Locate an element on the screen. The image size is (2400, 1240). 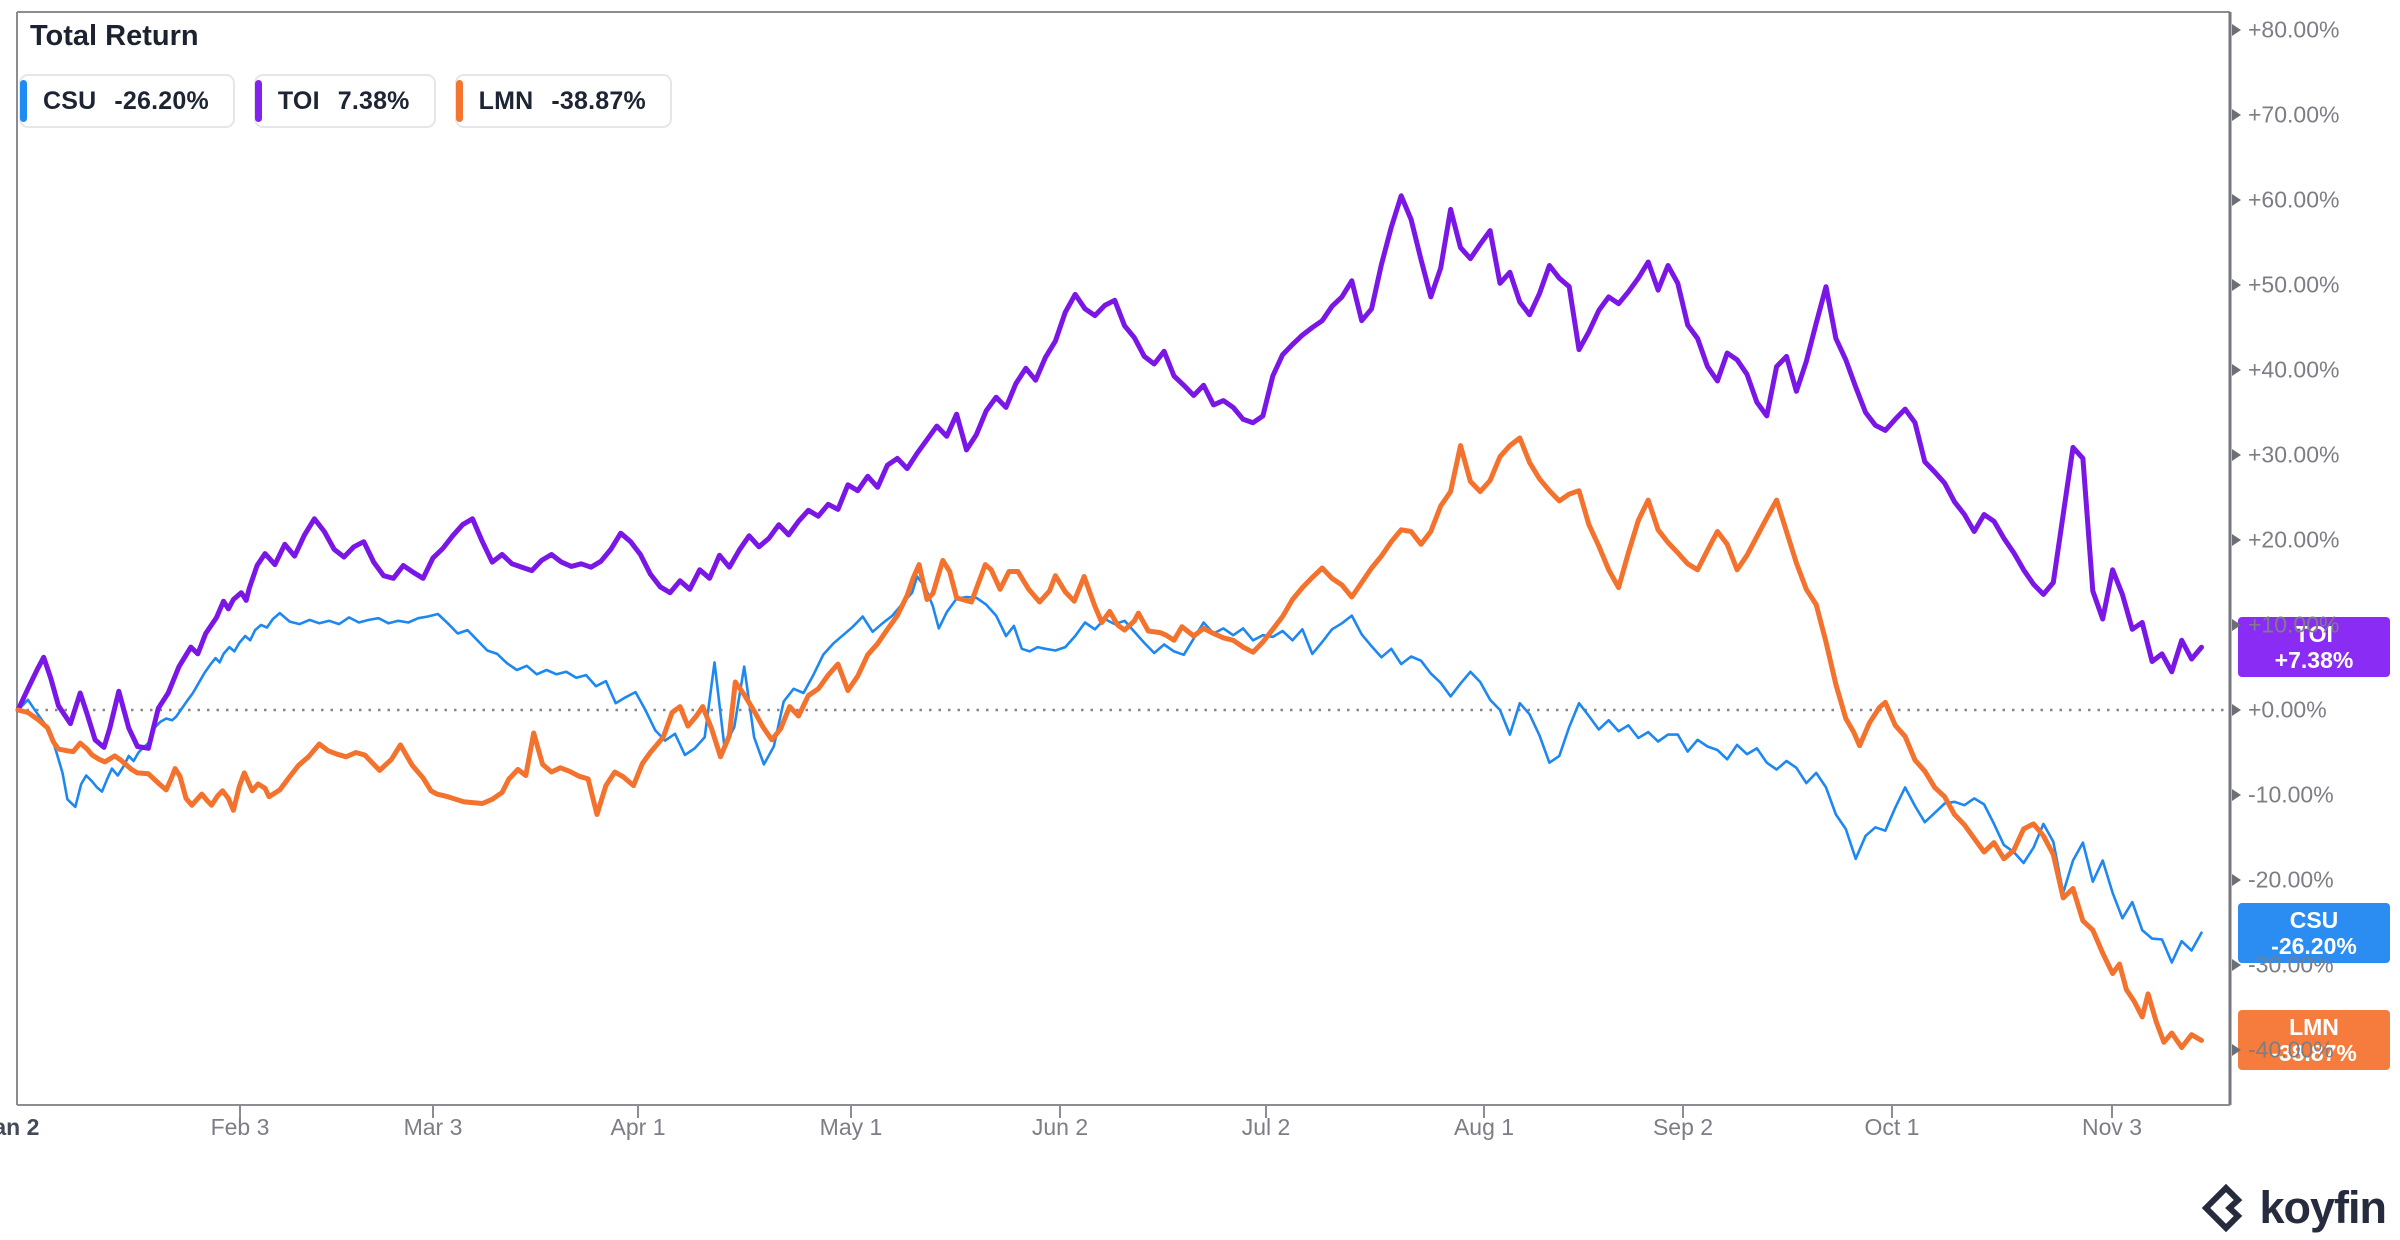
x-axis-label: Feb 3 is located at coordinates (240, 1127).